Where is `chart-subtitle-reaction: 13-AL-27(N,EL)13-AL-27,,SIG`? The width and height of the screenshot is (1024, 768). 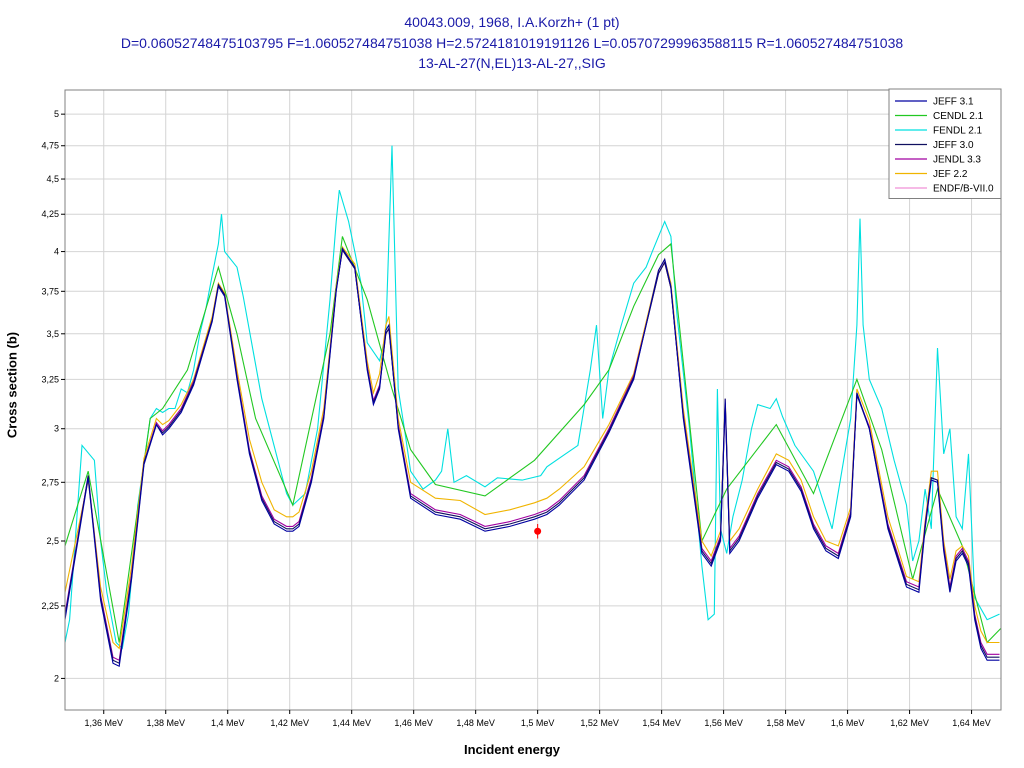 chart-subtitle-reaction: 13-AL-27(N,EL)13-AL-27,,SIG is located at coordinates (512, 63).